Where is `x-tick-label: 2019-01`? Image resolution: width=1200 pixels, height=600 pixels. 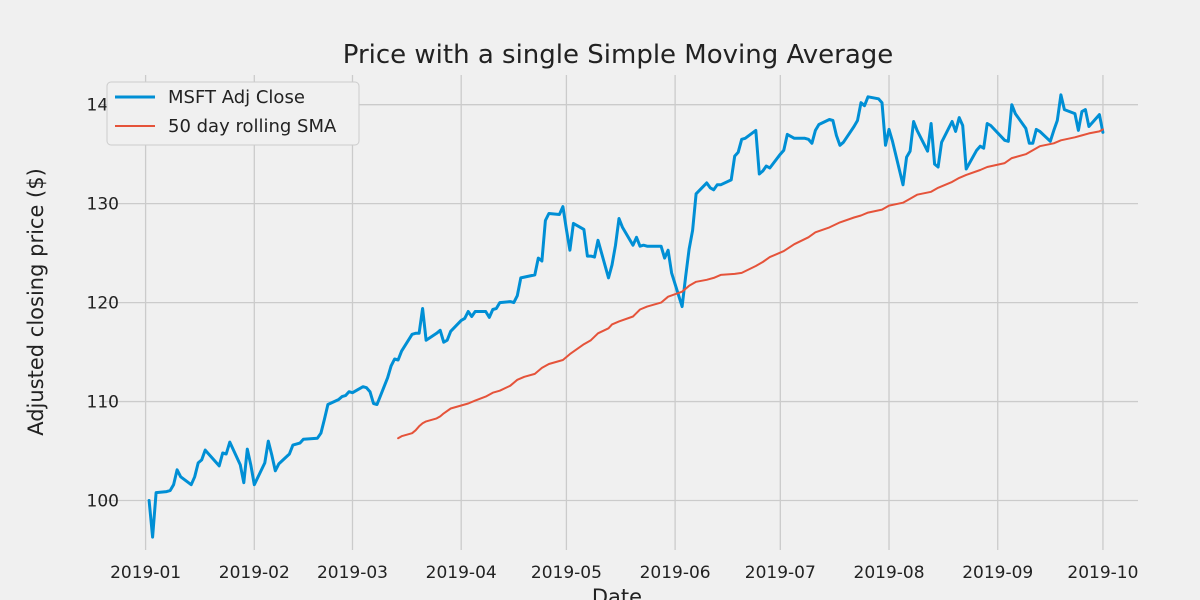
x-tick-label: 2019-01 is located at coordinates (145, 573).